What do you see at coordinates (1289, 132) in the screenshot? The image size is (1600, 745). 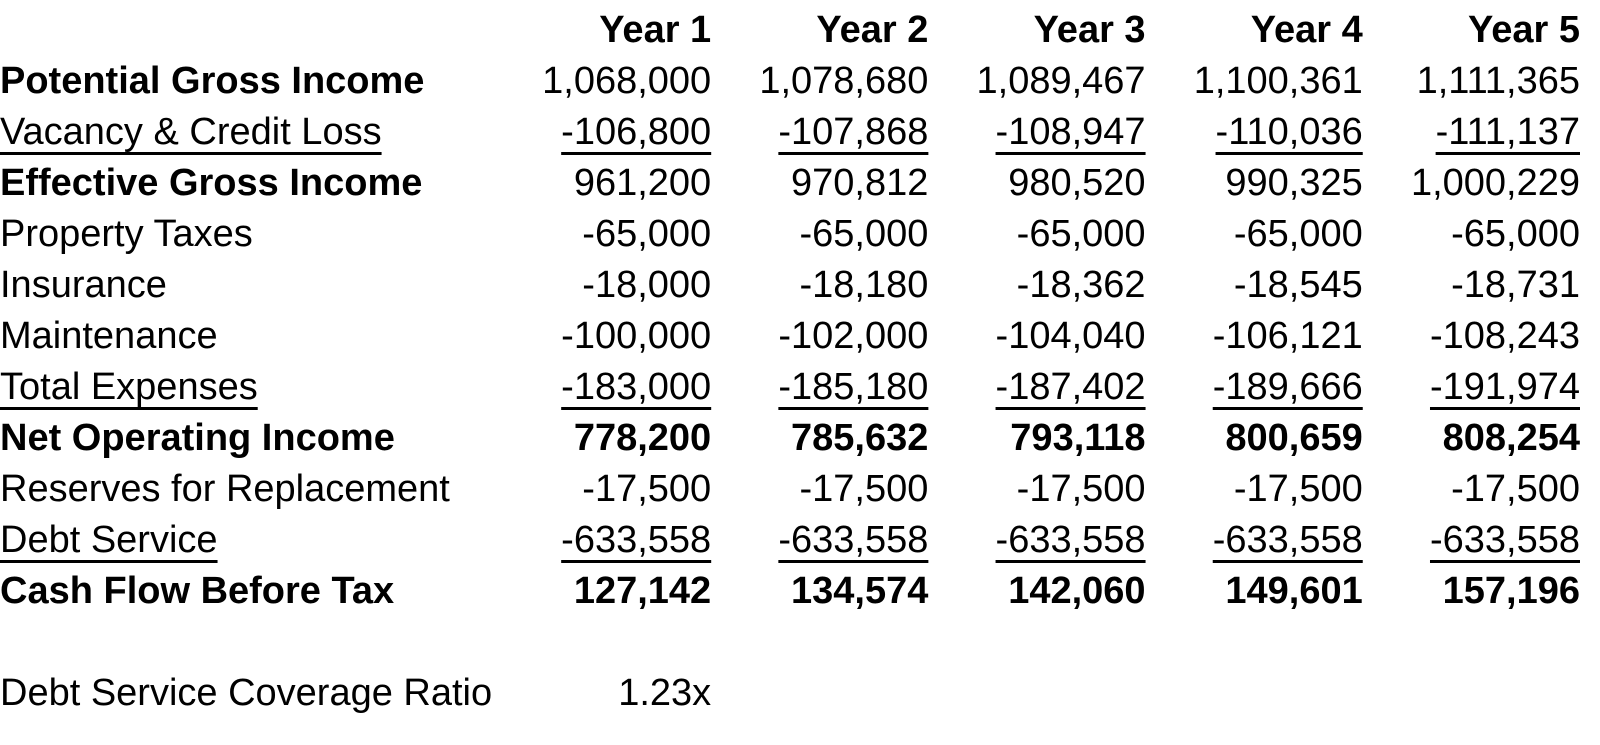 I see `cell: -110,036` at bounding box center [1289, 132].